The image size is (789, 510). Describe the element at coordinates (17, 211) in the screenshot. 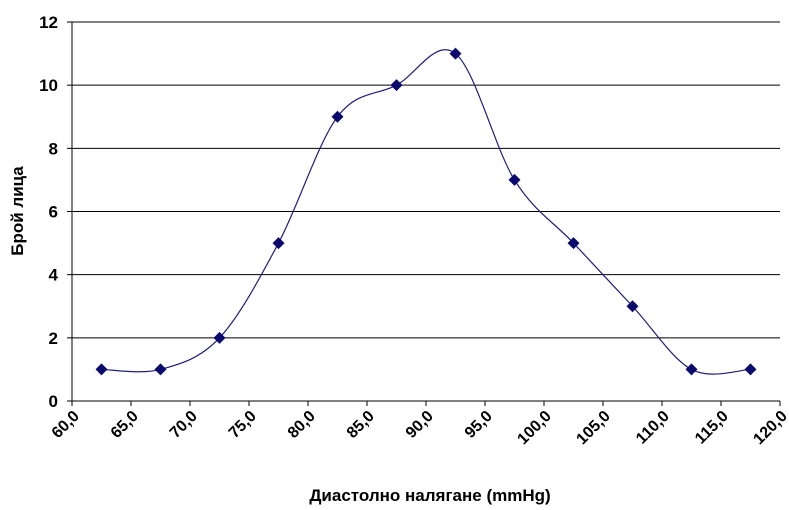

I see `y-axis-title: Брой лица` at that location.